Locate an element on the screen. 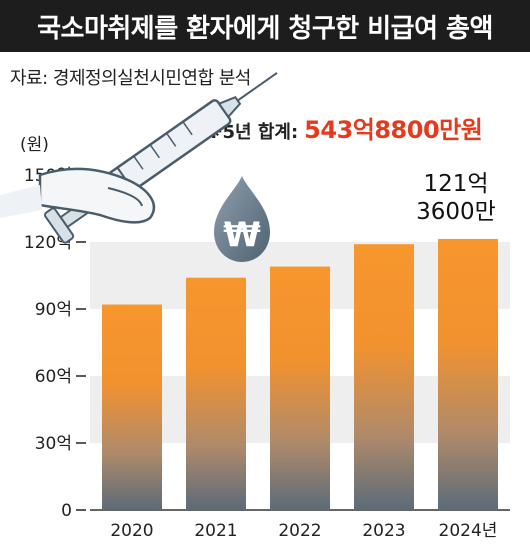 Image resolution: width=530 pixels, height=547 pixels. total-value: 543억8800만원 is located at coordinates (393, 130).